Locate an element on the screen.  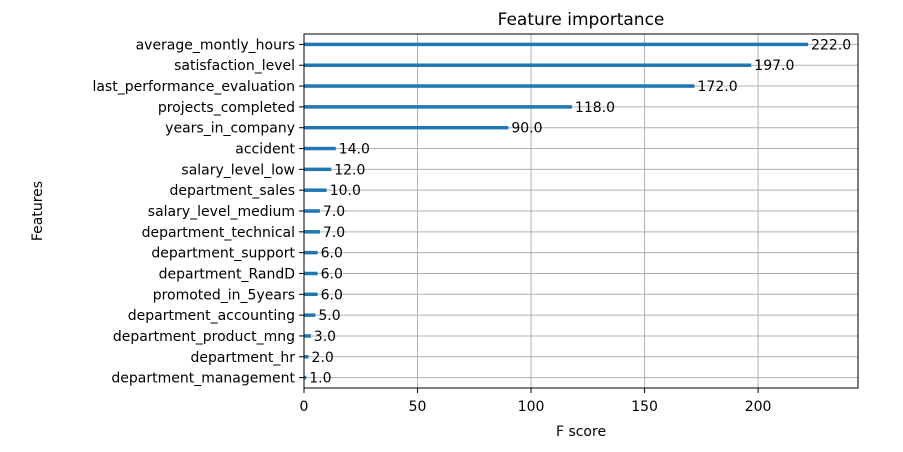
data-label: 90.0 is located at coordinates (526, 129).